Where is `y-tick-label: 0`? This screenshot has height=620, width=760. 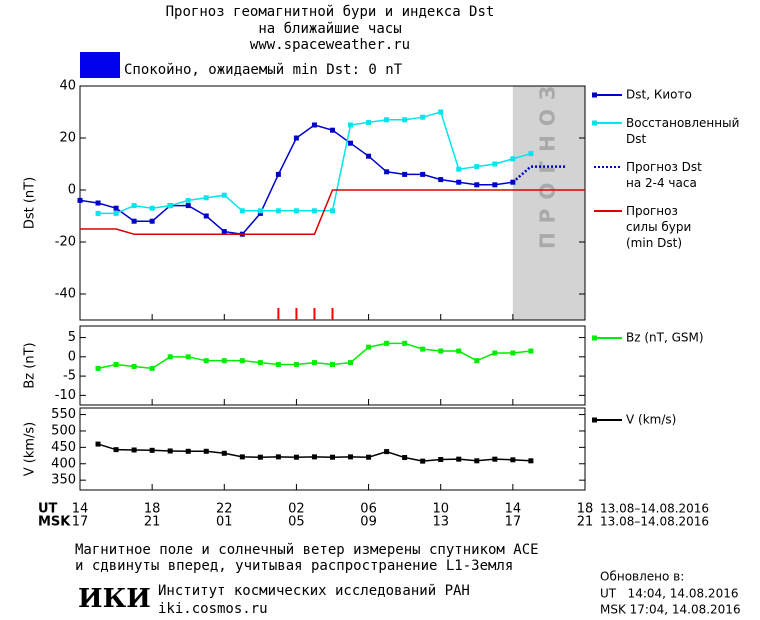 y-tick-label: 0 is located at coordinates (72, 190).